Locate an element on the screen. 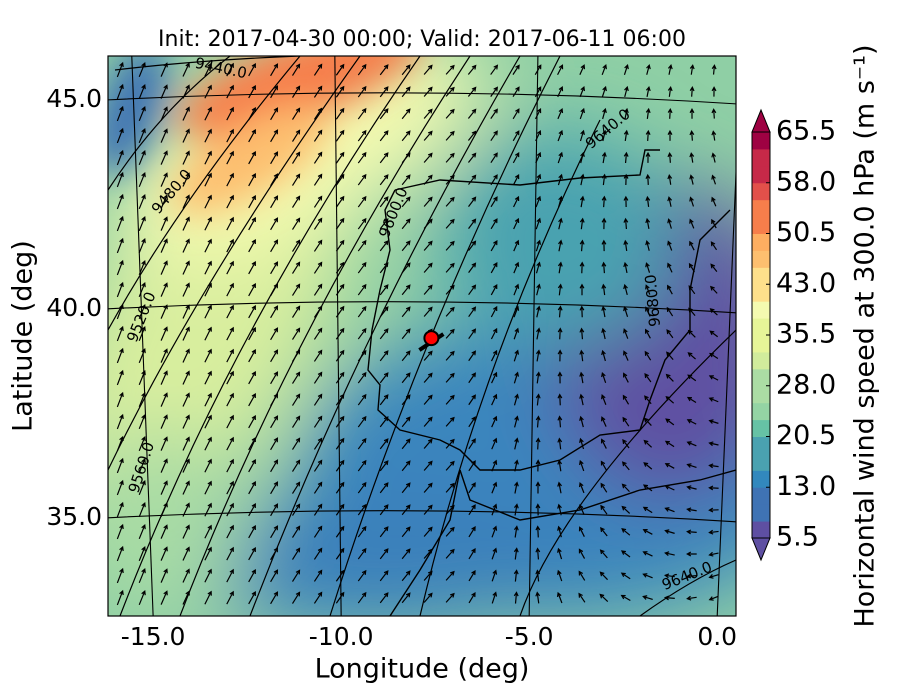 The image size is (900, 700). colorbar-segment is located at coordinates (761, 445).